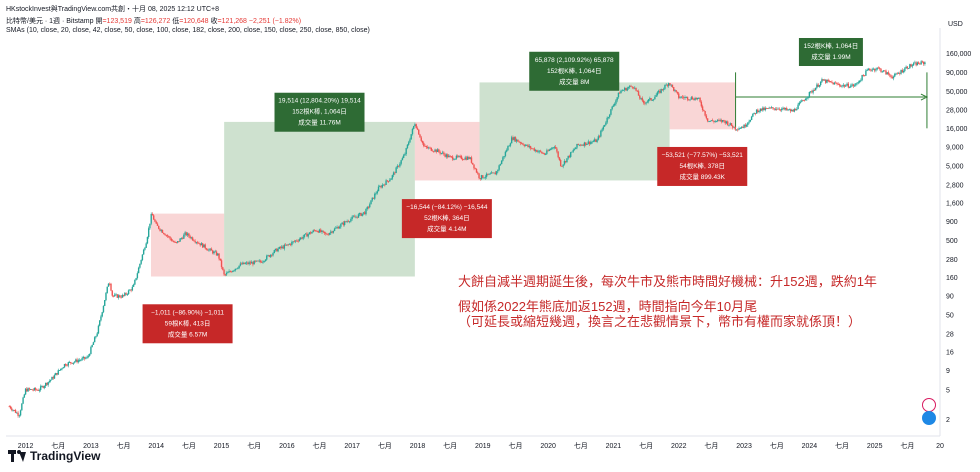 This screenshot has height=472, width=980. What do you see at coordinates (929, 418) in the screenshot?
I see `flag-icon` at bounding box center [929, 418].